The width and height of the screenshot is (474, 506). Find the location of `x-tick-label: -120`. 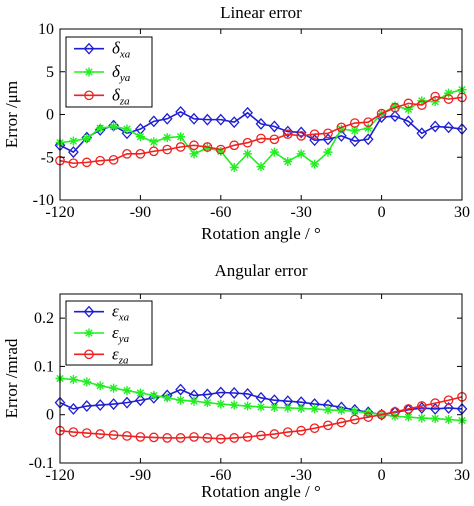

x-tick-label: -120 is located at coordinates (59, 212).